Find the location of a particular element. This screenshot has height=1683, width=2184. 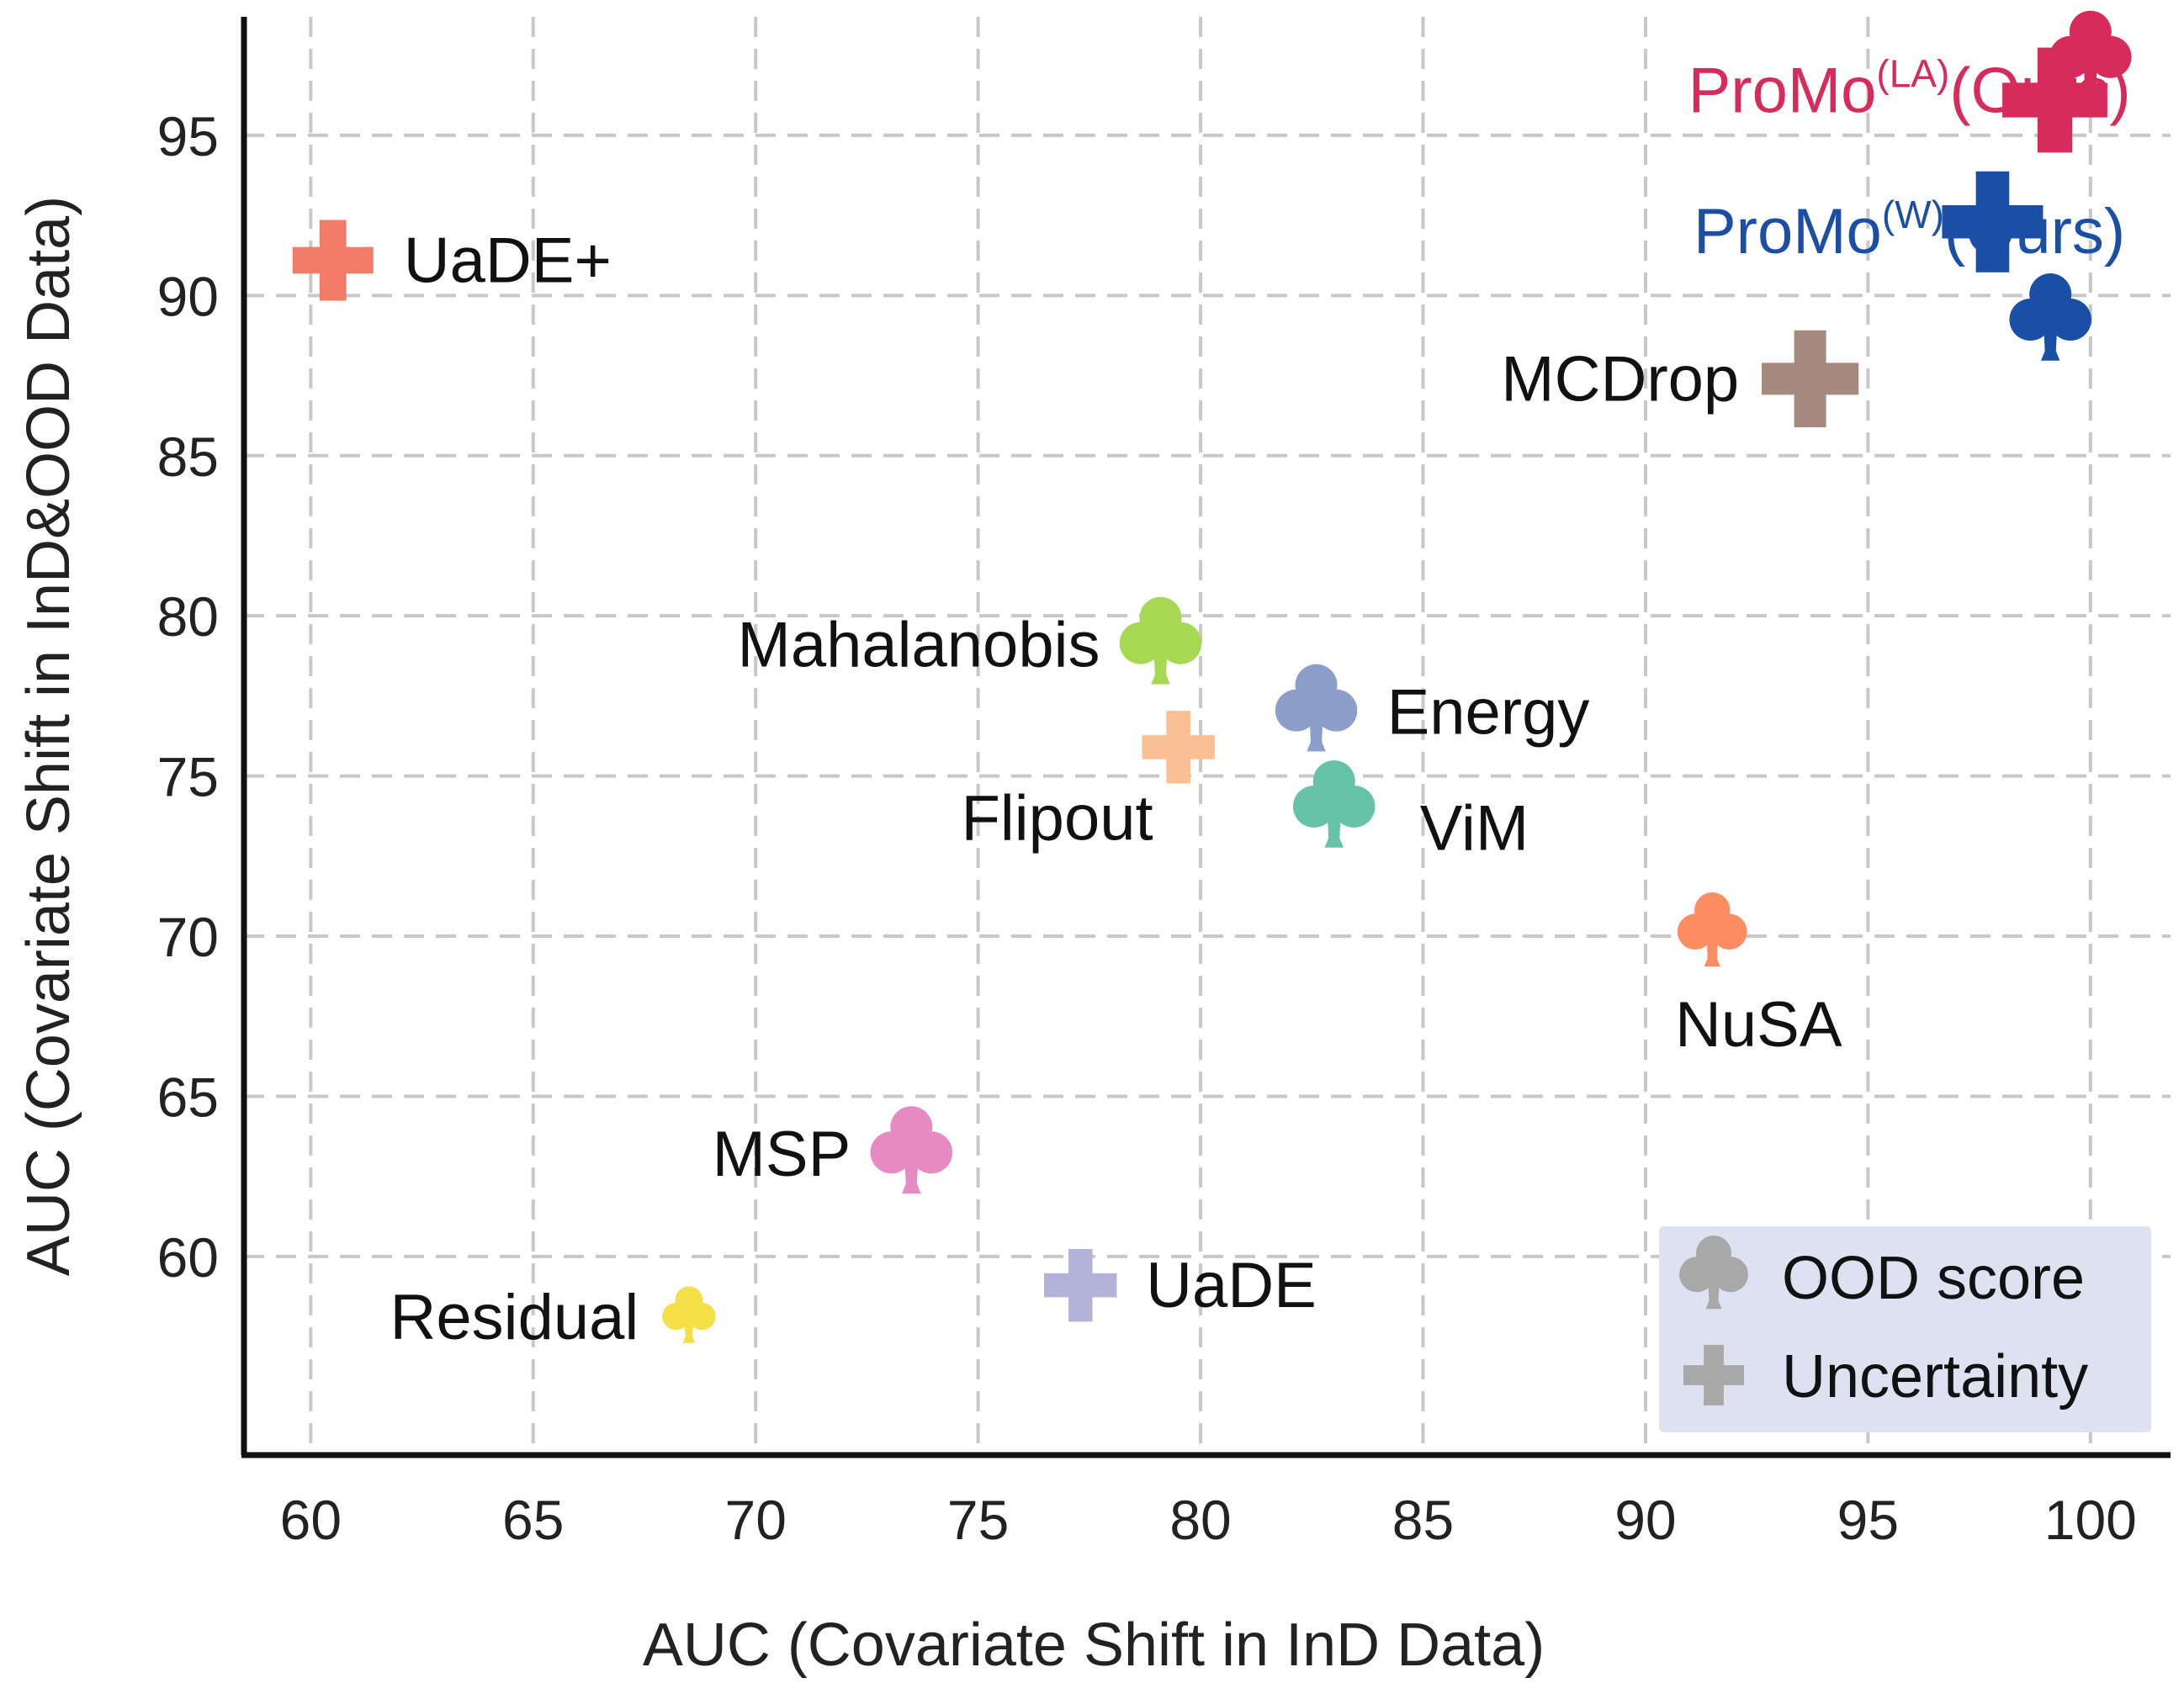

legend: OOD score Uncertainty is located at coordinates (1905, 1329).